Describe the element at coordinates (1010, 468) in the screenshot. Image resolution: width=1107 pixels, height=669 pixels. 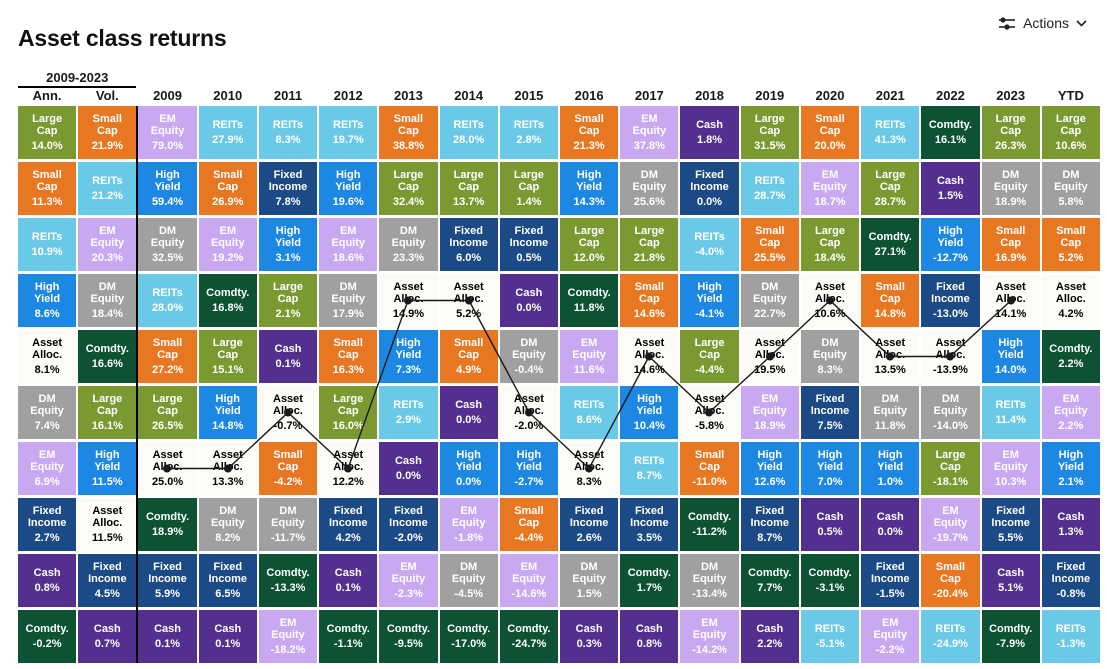
I see `asset-cell: EM Equity 10.3%` at that location.